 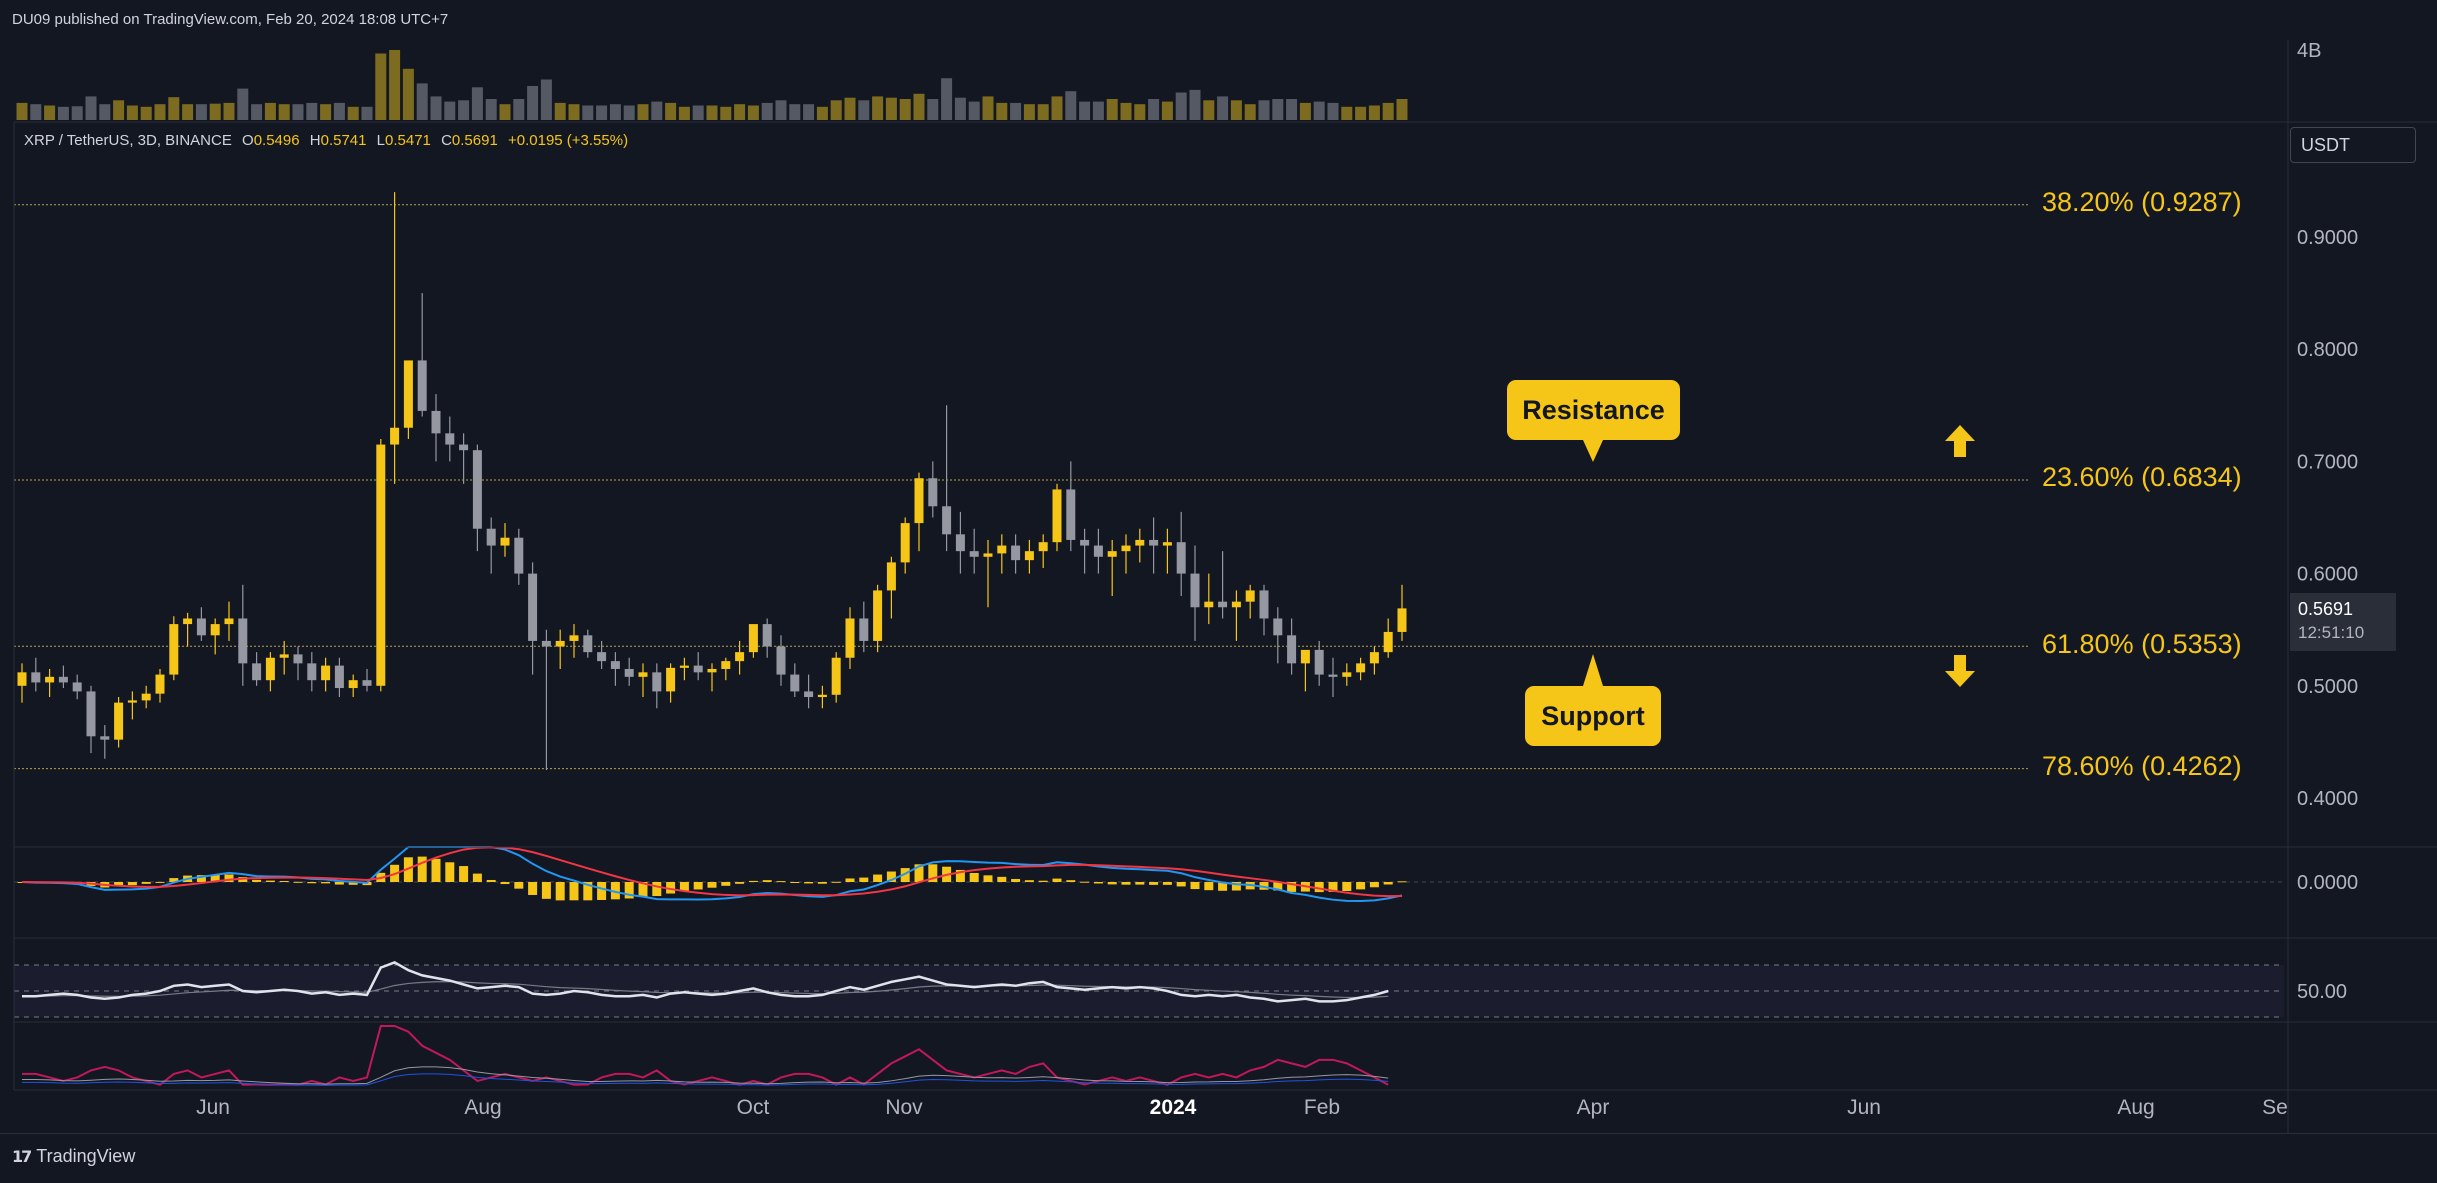 What do you see at coordinates (128, 140) in the screenshot?
I see `symbol-label: XRP / TetherUS, 3D, BINANCE` at bounding box center [128, 140].